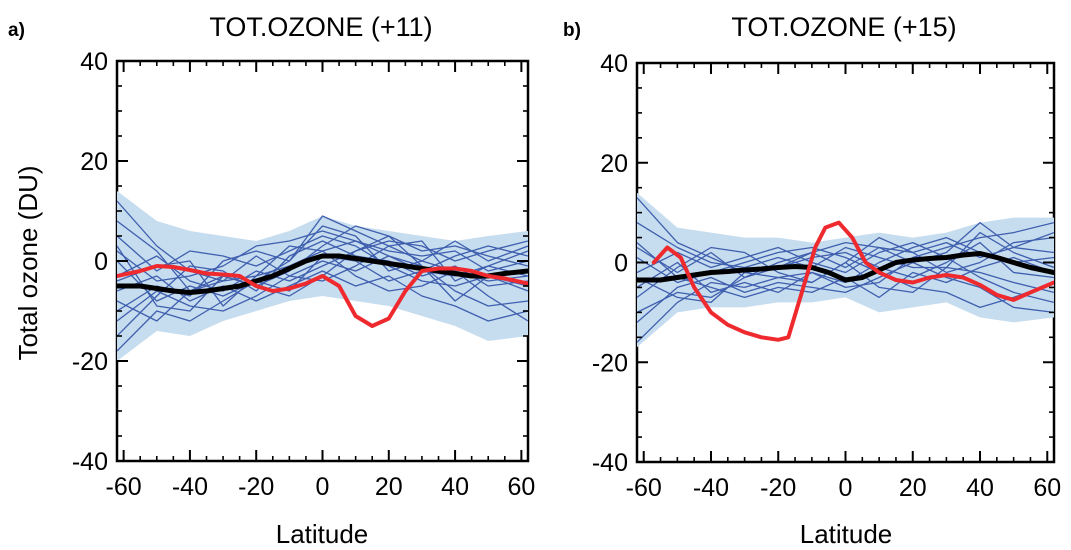 This screenshot has width=1071, height=550. I want to click on y-axis-label: Total ozone (DU), so click(28, 262).